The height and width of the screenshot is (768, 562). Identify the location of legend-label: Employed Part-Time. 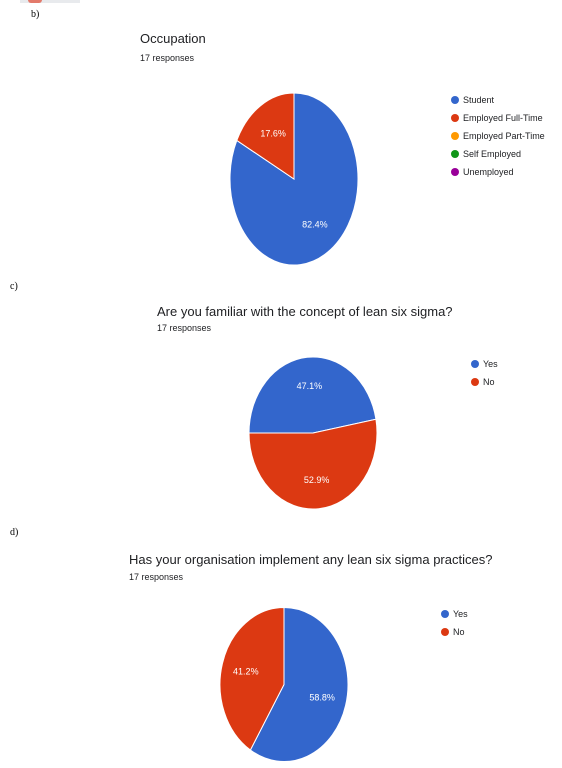
(504, 136).